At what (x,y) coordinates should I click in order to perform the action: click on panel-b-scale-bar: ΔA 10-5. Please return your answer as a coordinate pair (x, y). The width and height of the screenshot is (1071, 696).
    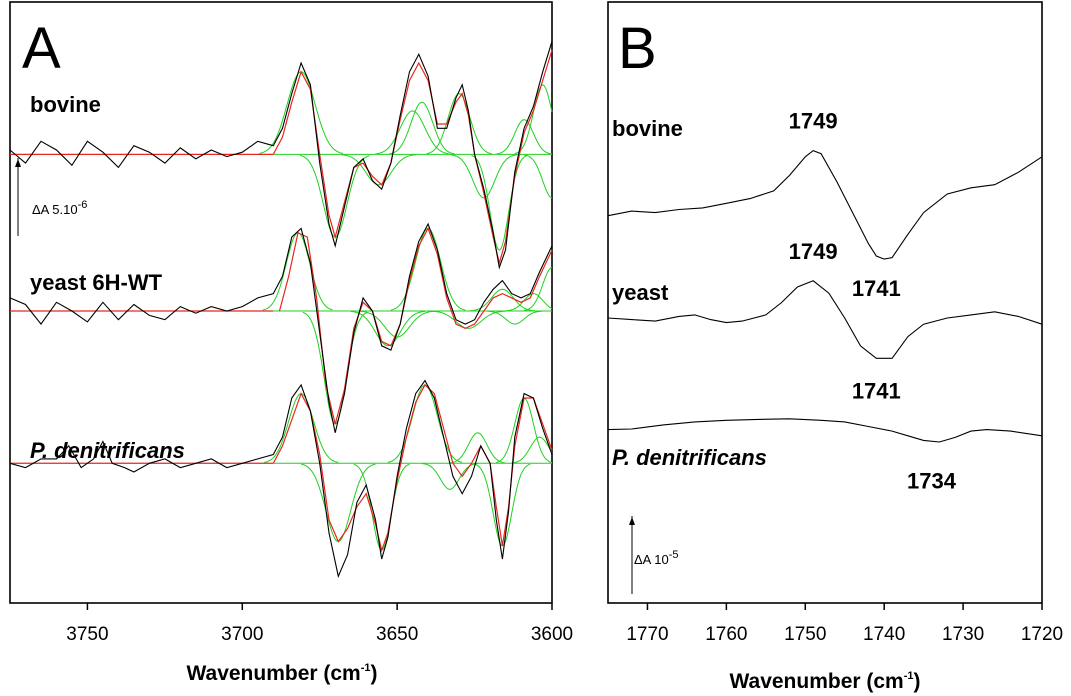
    Looking at the image, I should click on (654, 555).